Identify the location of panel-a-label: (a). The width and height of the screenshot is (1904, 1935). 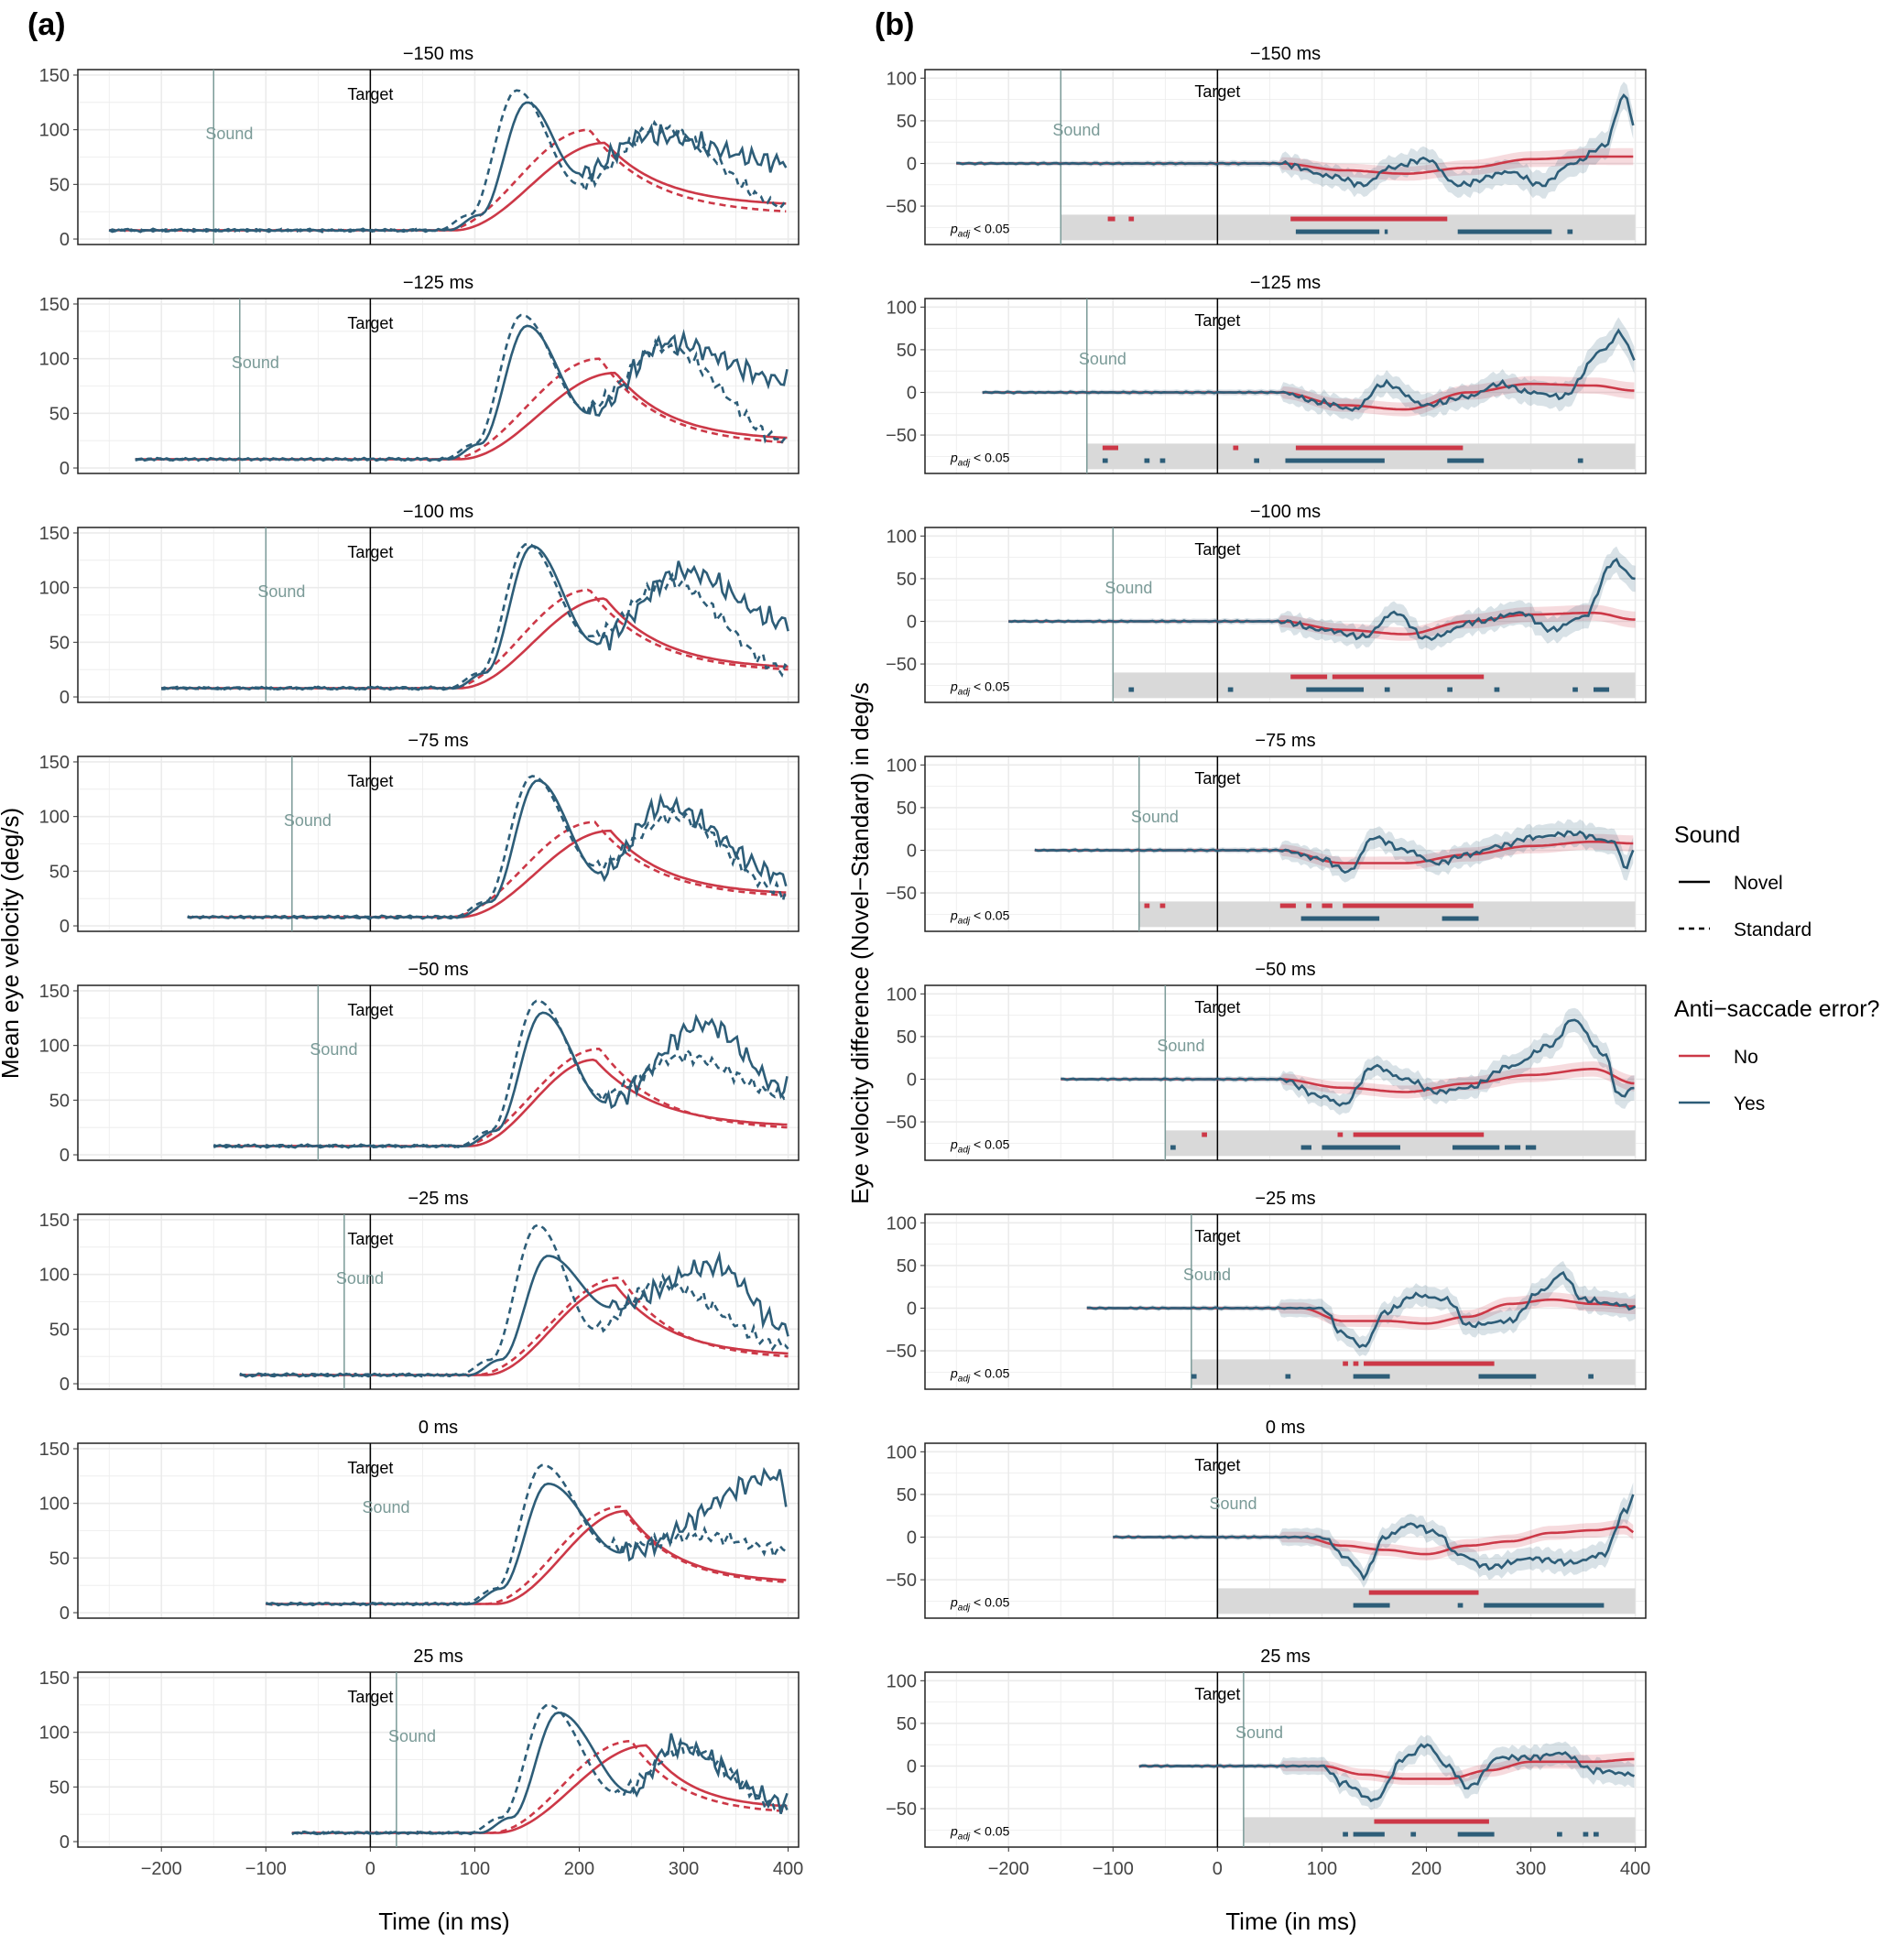
(46, 25).